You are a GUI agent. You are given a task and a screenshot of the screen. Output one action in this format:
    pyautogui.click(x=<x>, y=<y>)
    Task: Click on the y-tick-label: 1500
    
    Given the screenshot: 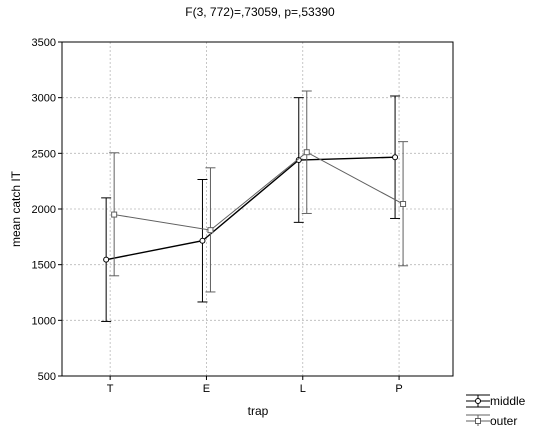 What is the action you would take?
    pyautogui.click(x=44, y=266)
    